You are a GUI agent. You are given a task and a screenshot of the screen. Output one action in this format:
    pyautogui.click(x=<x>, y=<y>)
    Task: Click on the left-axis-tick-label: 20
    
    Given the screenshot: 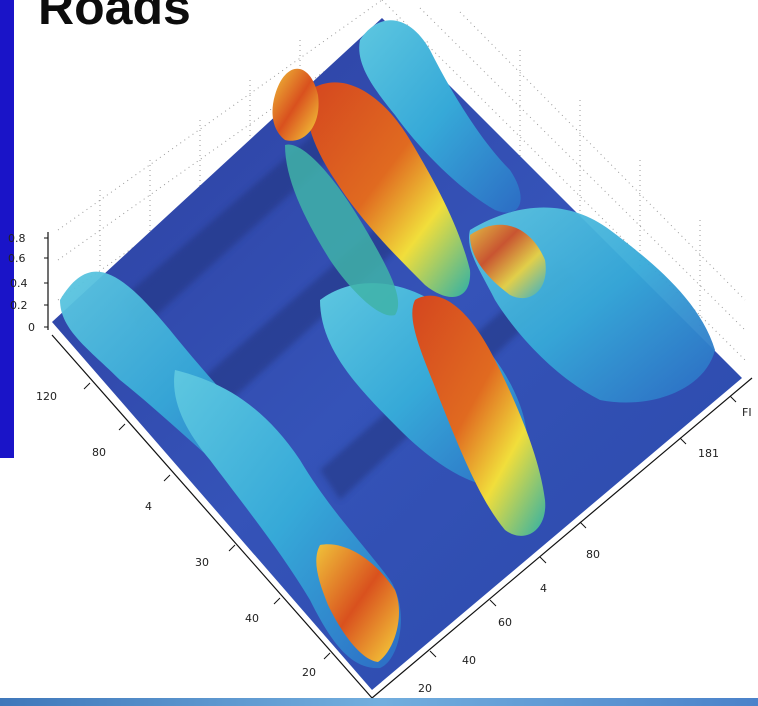 What is the action you would take?
    pyautogui.click(x=309, y=672)
    